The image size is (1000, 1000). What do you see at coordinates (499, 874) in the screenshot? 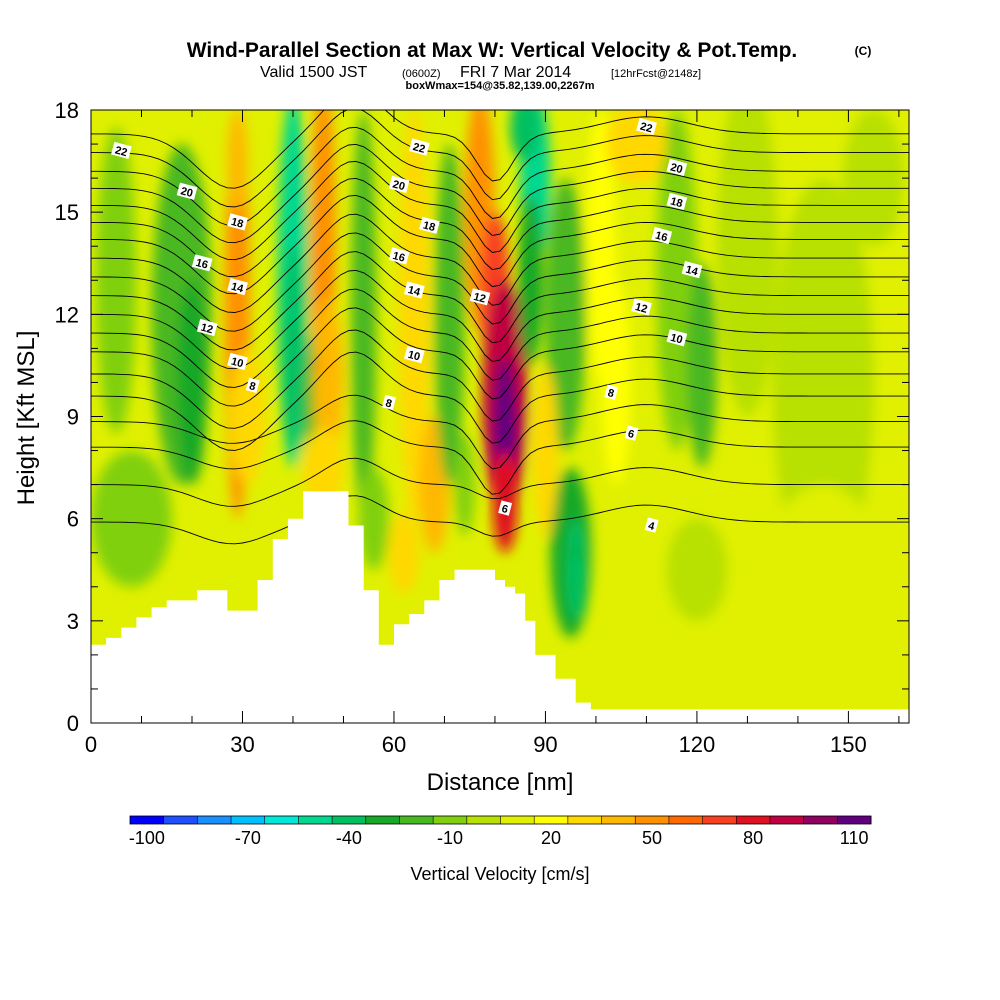
I see `colorbar-title: Vertical Velocity [cm/s]` at bounding box center [499, 874].